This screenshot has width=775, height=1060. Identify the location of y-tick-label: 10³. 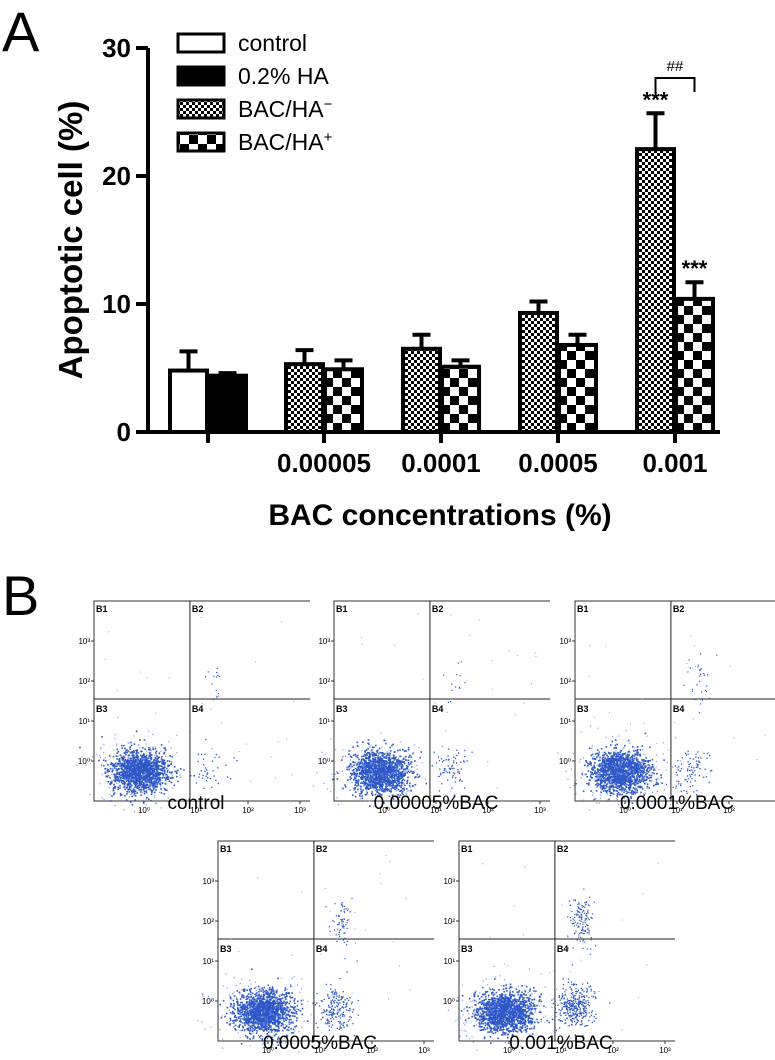
(84, 641).